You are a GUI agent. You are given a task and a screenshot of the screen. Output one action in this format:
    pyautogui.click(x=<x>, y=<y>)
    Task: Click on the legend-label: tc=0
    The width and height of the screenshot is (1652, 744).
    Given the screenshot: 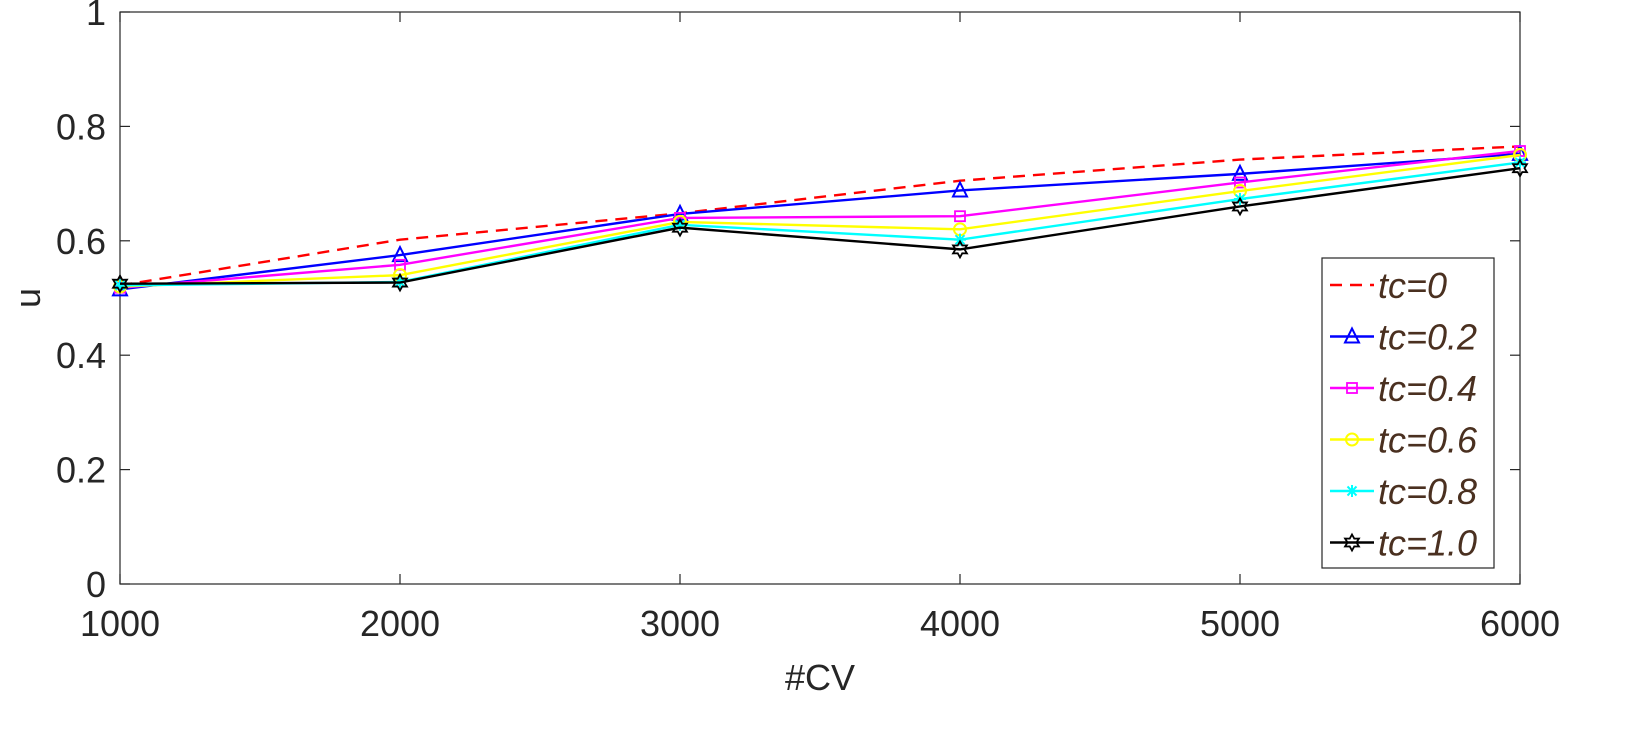 What is the action you would take?
    pyautogui.click(x=1412, y=285)
    